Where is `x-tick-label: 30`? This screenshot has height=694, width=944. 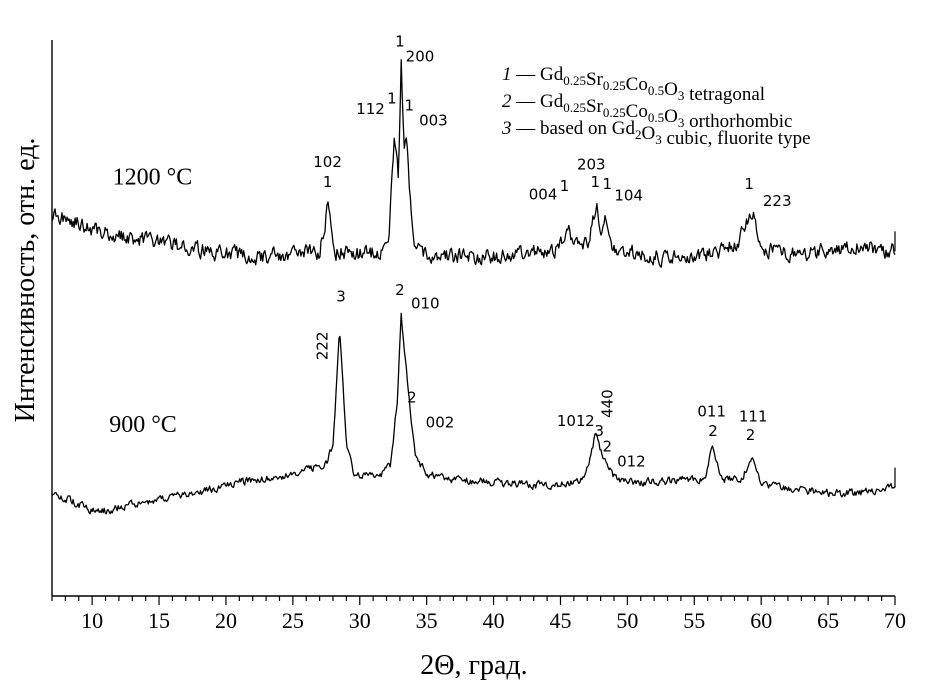
x-tick-label: 30 is located at coordinates (360, 620).